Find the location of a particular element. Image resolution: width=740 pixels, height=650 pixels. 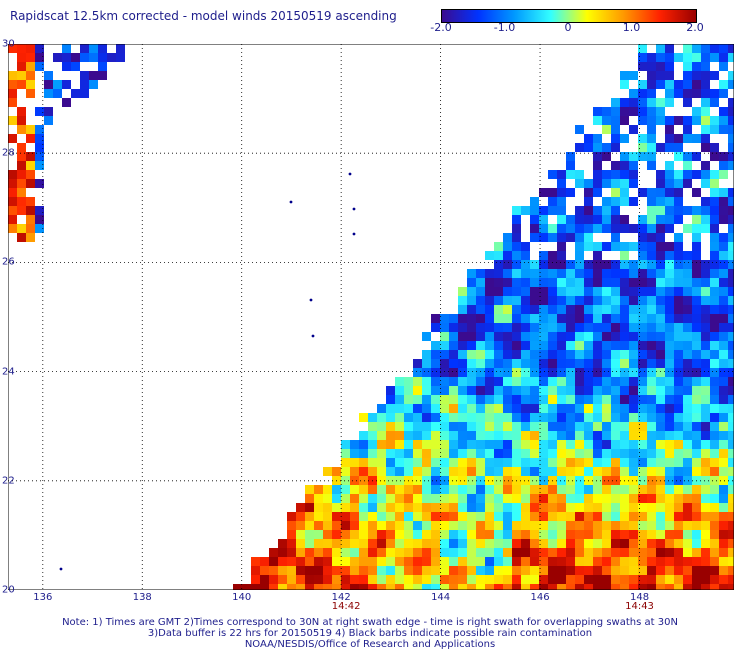

colorbar-tick-label: 1.0 is located at coordinates (631, 27).